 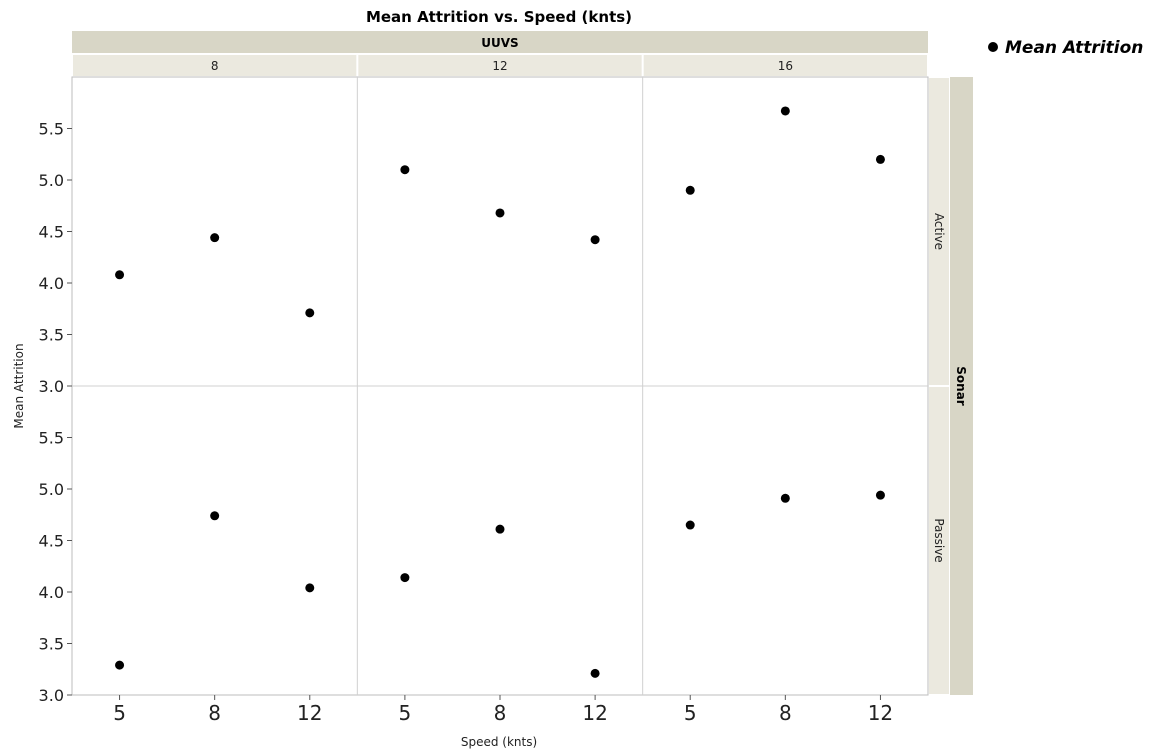 I want to click on data-point-uuvs12-passive-speed12, so click(x=595, y=673).